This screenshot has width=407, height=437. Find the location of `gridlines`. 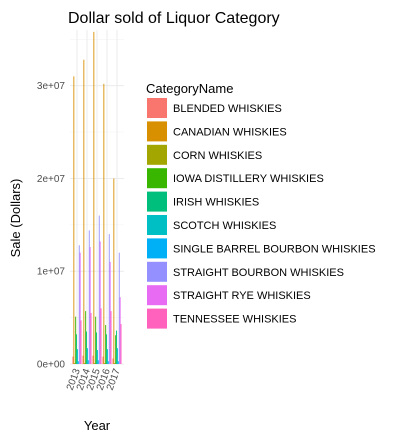

gridlines is located at coordinates (97, 197).